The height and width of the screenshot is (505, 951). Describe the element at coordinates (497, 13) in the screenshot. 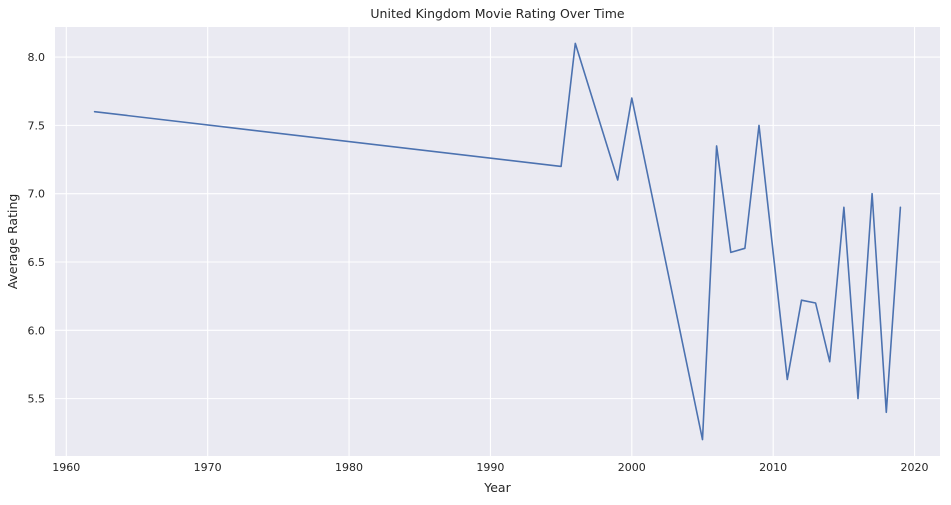

I see `chart-title: United Kingdom Movie Rating Over Time` at that location.